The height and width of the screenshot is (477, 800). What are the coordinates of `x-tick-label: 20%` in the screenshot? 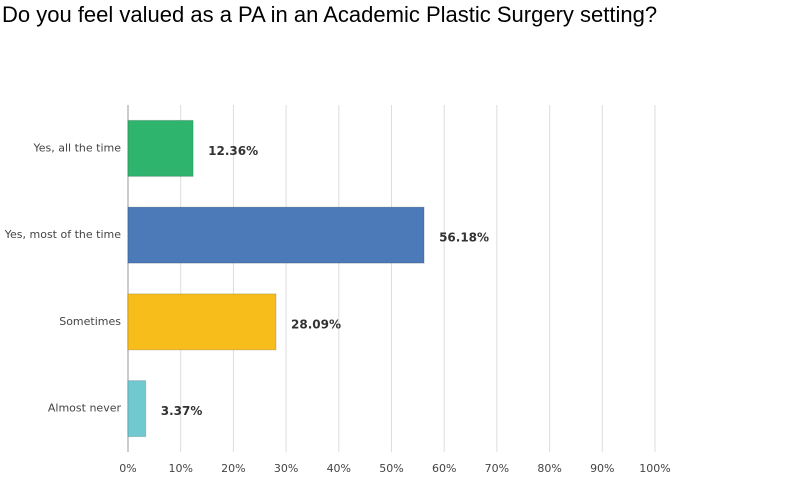 It's located at (233, 468).